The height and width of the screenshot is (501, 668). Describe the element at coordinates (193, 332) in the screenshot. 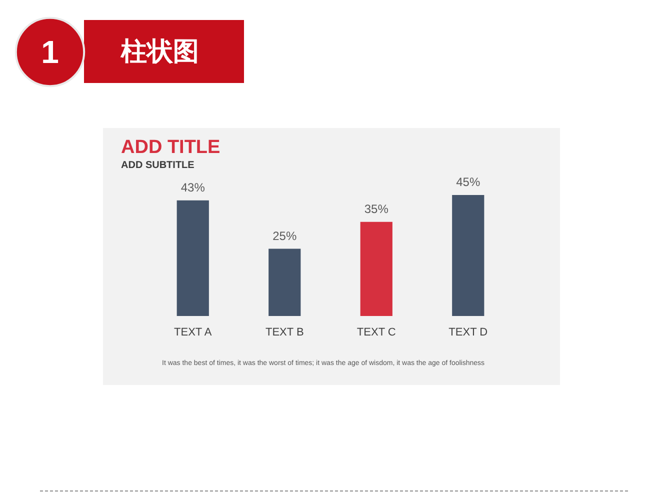

I see `x-tick-label: TEXT A` at that location.